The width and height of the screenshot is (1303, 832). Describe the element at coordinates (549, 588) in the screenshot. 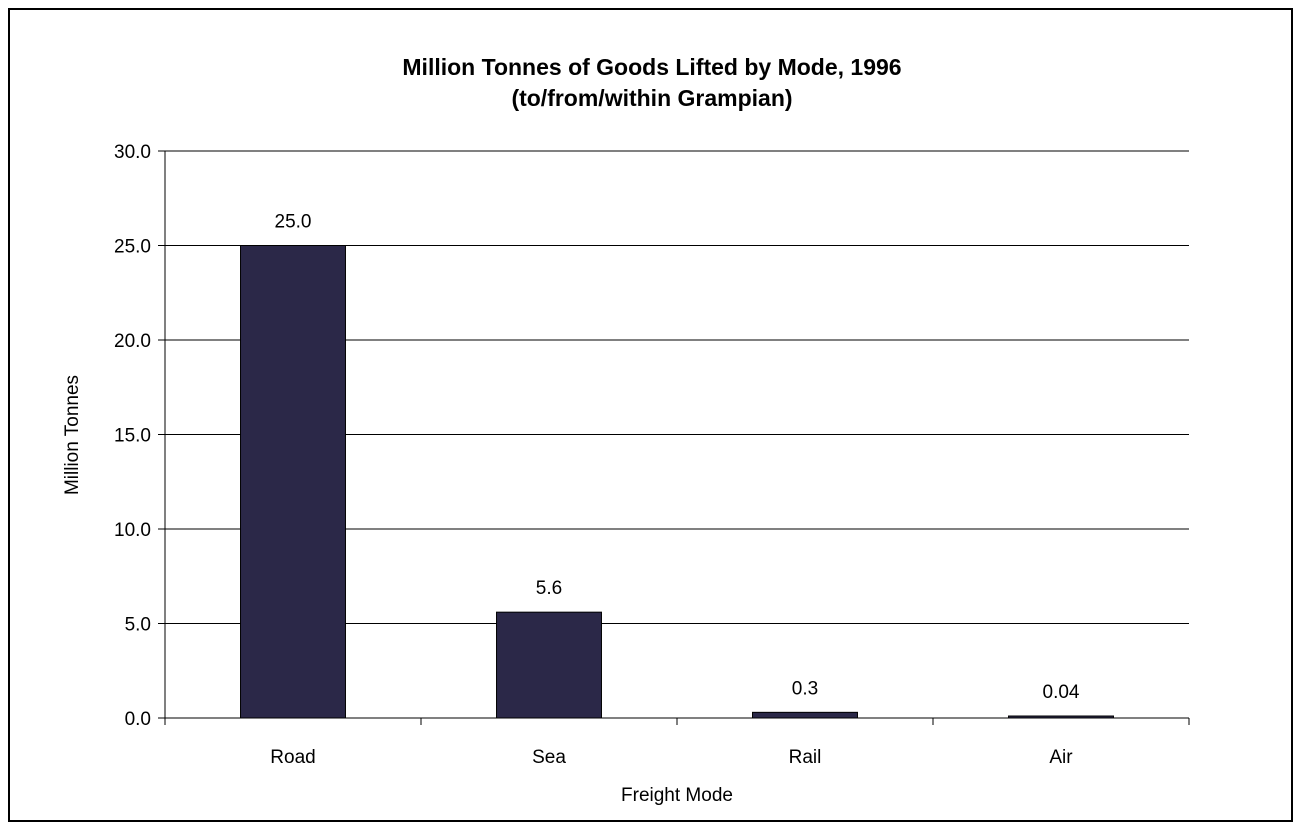

I see `data-label-sea: 5.6` at that location.